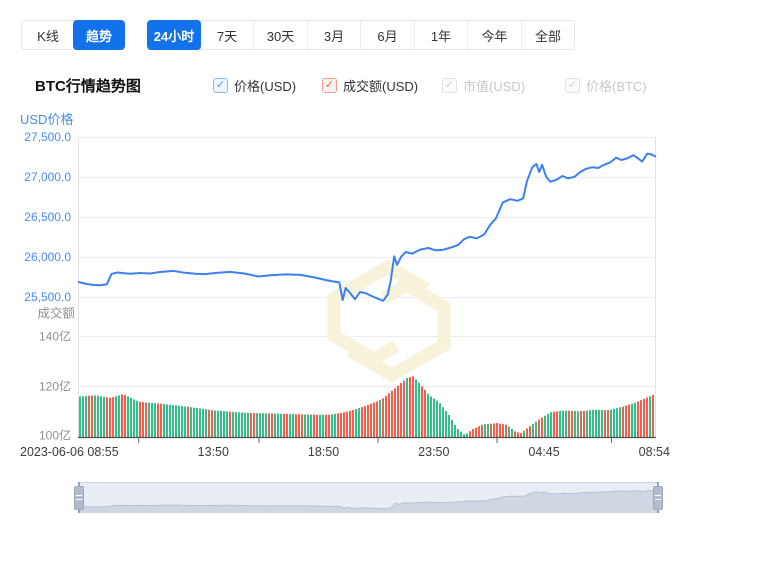 This screenshot has height=563, width=780. What do you see at coordinates (56, 313) in the screenshot?
I see `volume-axis-title: 成交额` at bounding box center [56, 313].